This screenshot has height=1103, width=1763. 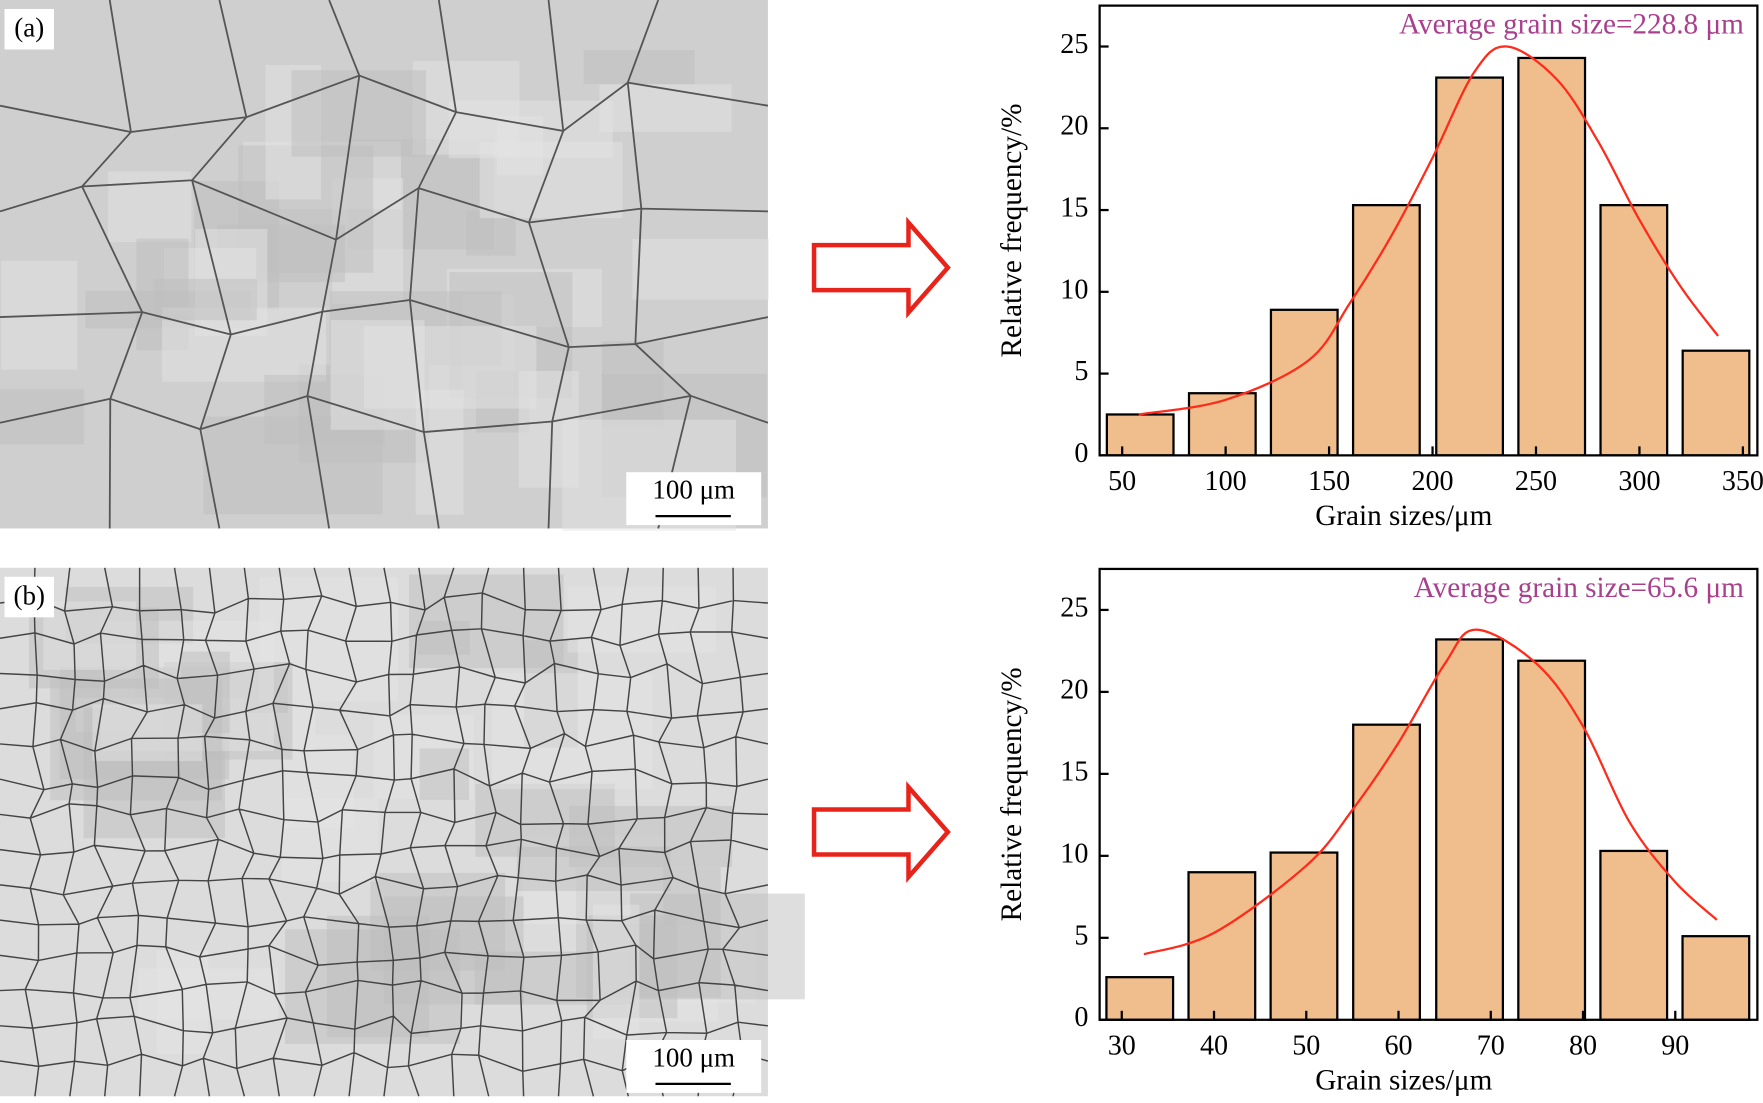 What do you see at coordinates (1639, 481) in the screenshot?
I see `x-tick-label: 300` at bounding box center [1639, 481].